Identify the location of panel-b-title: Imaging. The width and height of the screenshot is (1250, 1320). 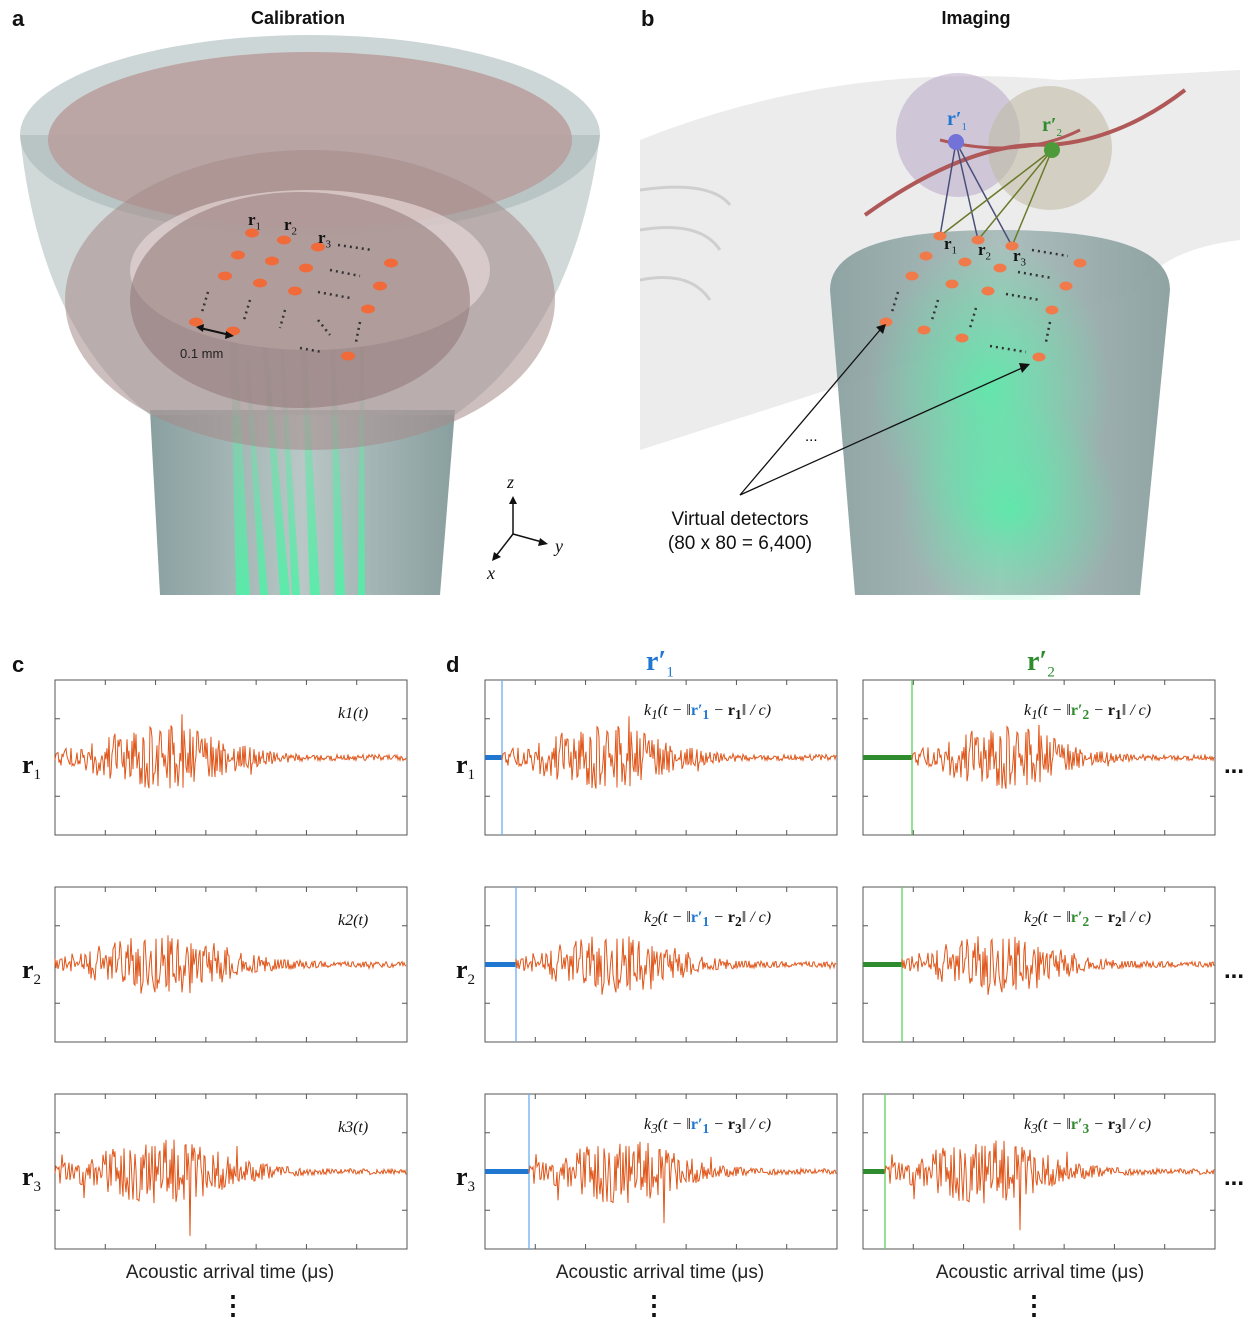
(976, 18).